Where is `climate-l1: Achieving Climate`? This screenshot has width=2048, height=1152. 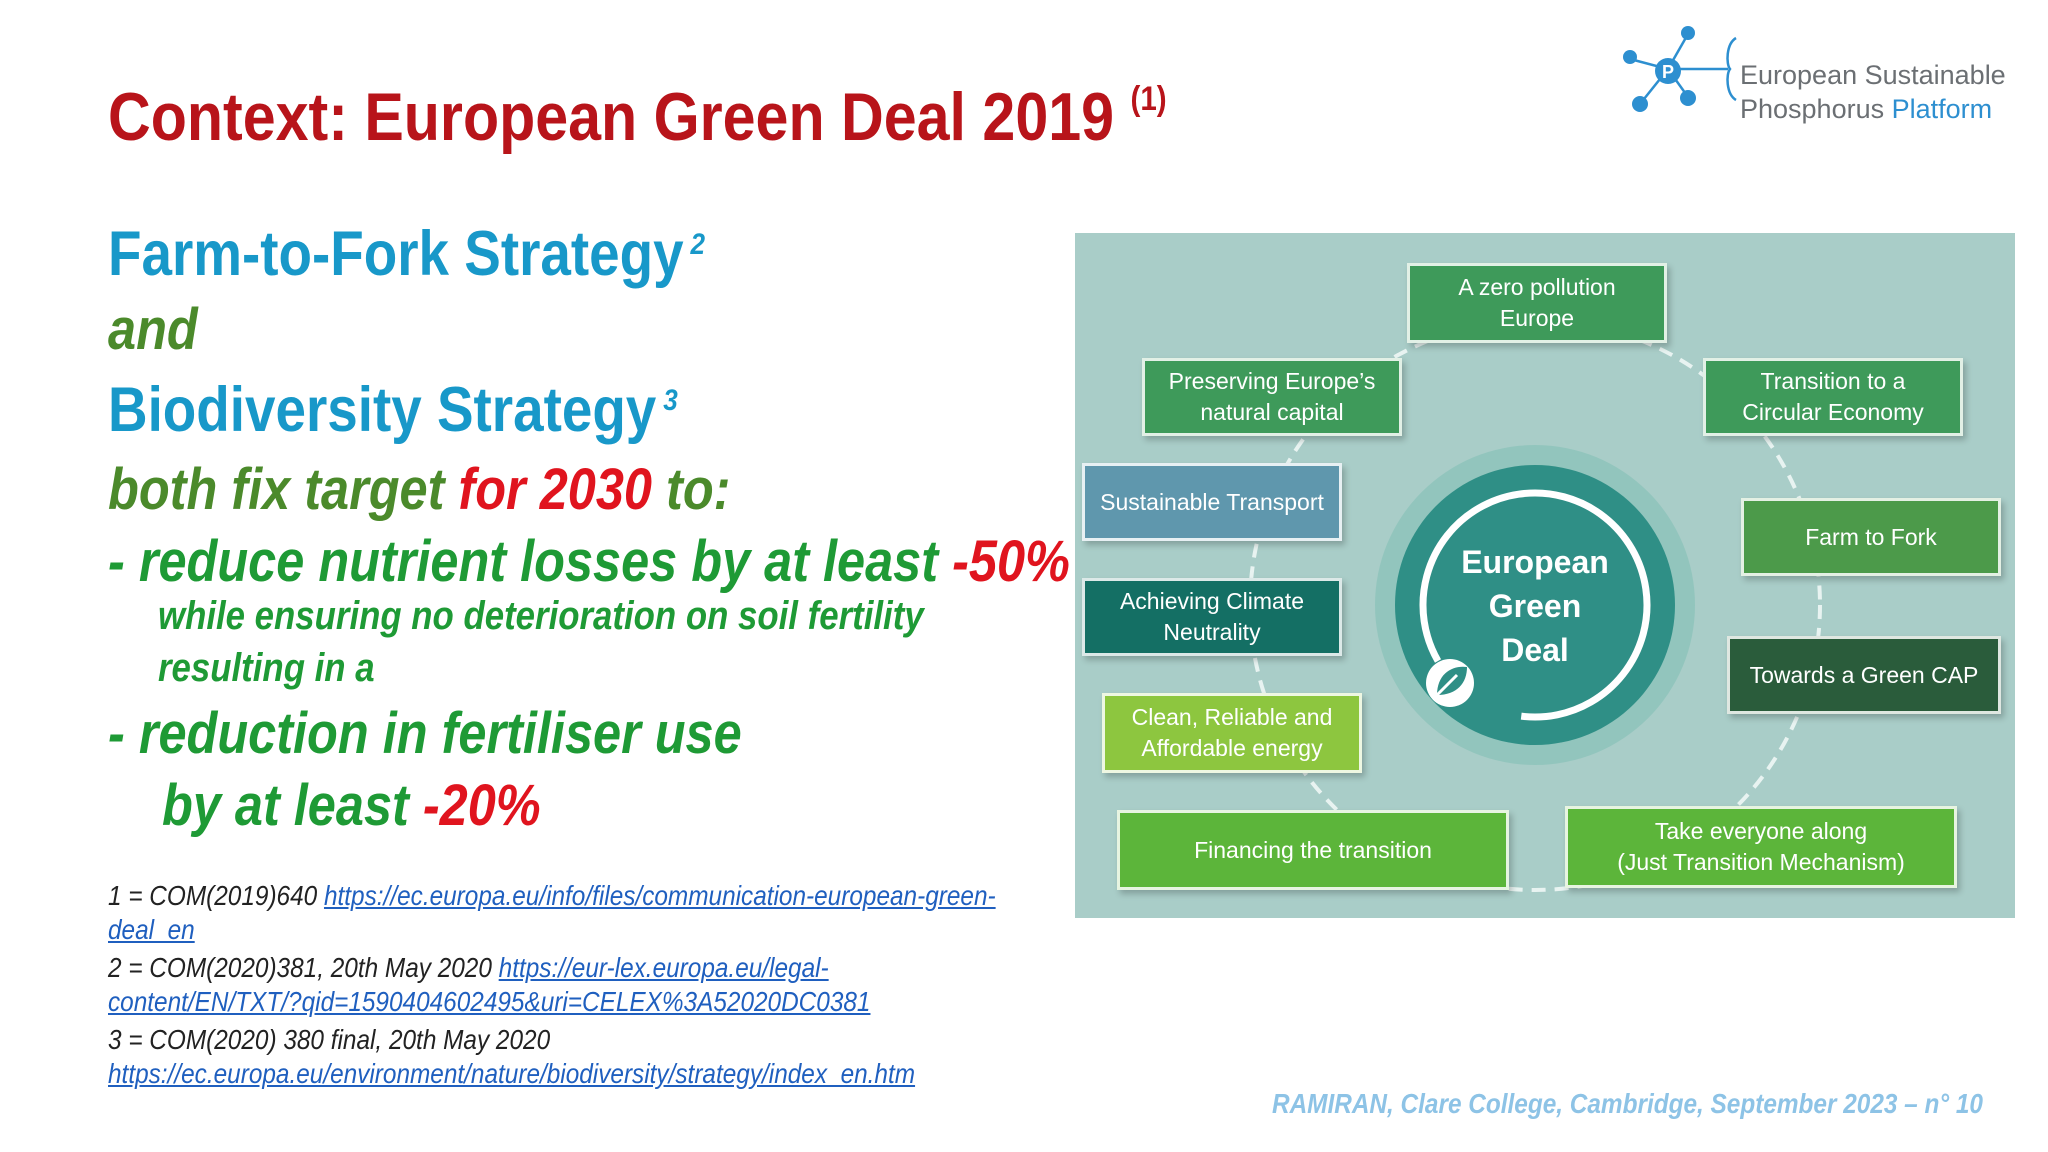 climate-l1: Achieving Climate is located at coordinates (1212, 601).